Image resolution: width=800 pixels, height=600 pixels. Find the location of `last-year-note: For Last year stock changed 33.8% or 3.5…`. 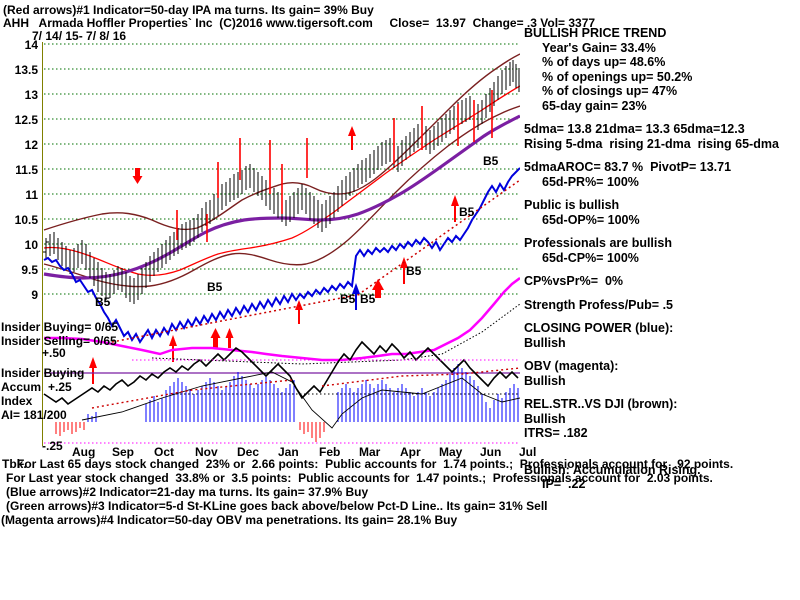

last-year-note: For Last year stock changed 33.8% or 3.5… is located at coordinates (359, 478).